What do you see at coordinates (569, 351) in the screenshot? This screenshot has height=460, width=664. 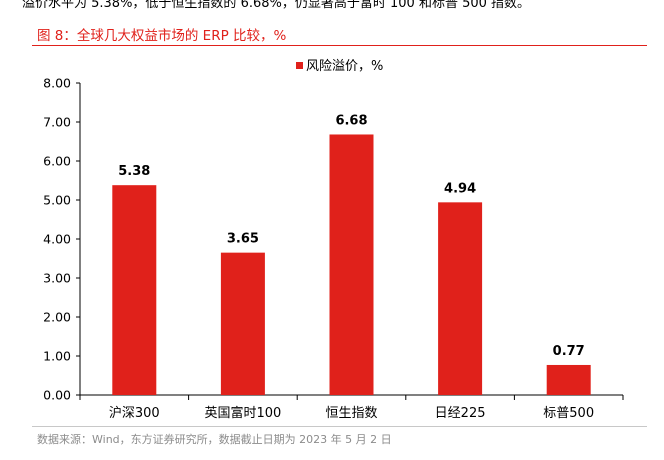 I see `data-label: 0.77` at bounding box center [569, 351].